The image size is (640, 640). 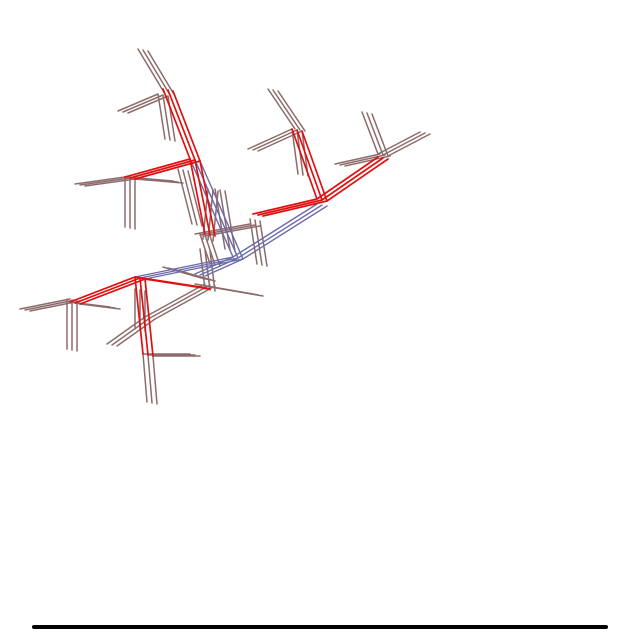 I want to click on bottom-rule, so click(x=320, y=627).